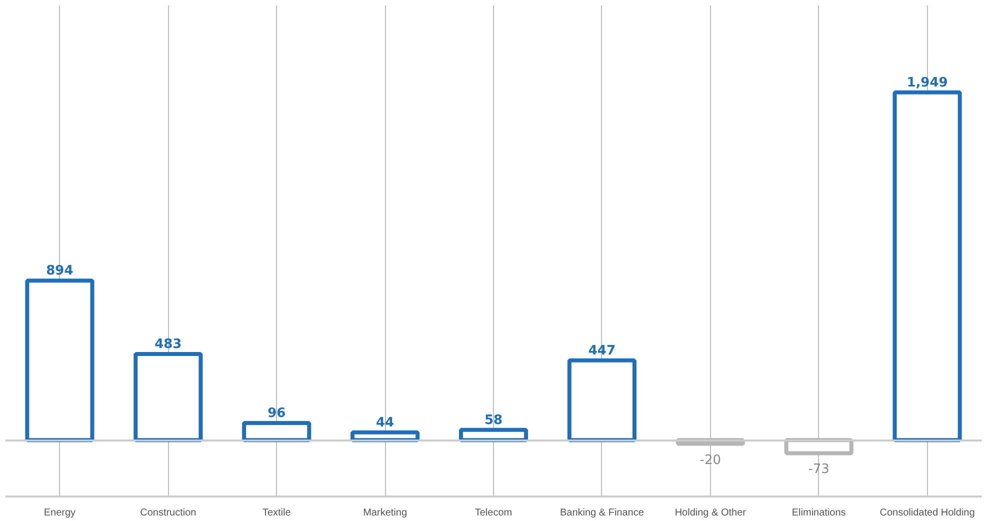 The width and height of the screenshot is (986, 521). What do you see at coordinates (277, 513) in the screenshot?
I see `x-tick-label: Textile` at bounding box center [277, 513].